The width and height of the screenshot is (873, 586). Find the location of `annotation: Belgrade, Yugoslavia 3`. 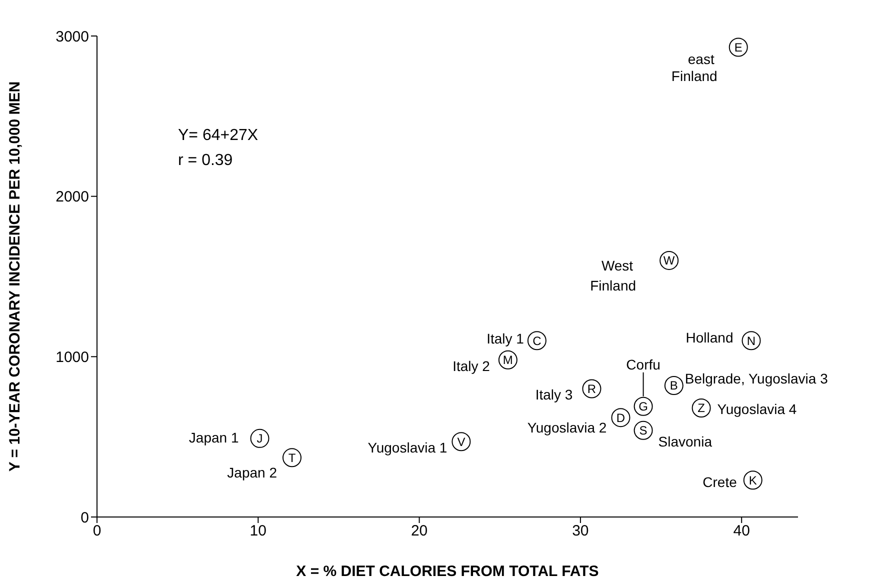

annotation: Belgrade, Yugoslavia 3 is located at coordinates (756, 378).